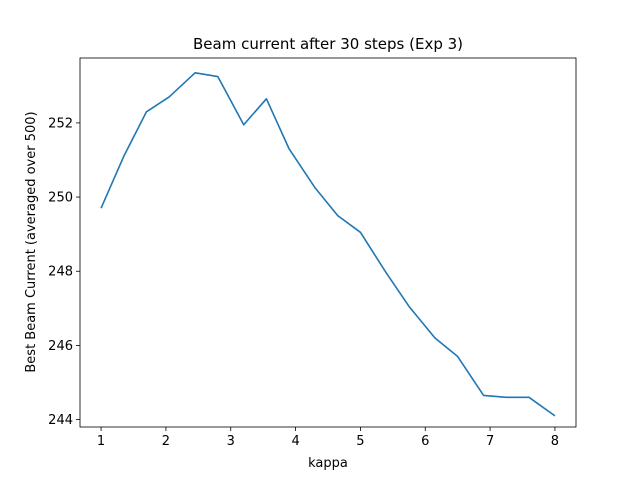 The height and width of the screenshot is (480, 640). What do you see at coordinates (328, 44) in the screenshot?
I see `chart-title: Beam current after 30 steps (Exp 3)` at bounding box center [328, 44].